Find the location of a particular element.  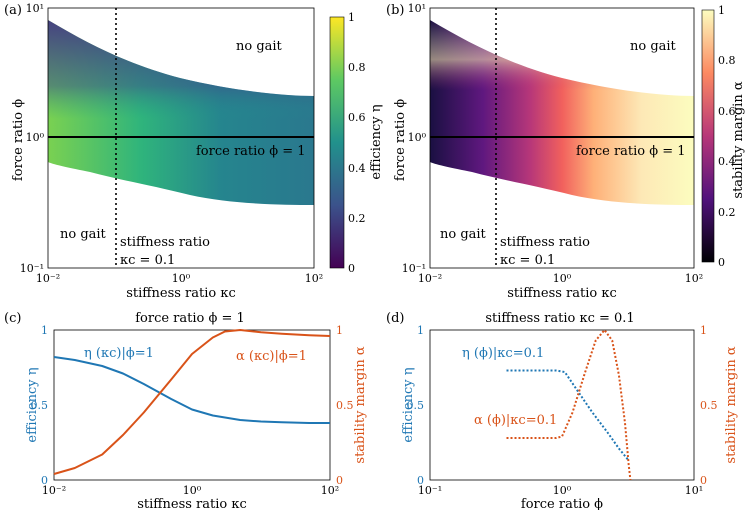

force-ratio-label-b: force ratio ϕ = 1 is located at coordinates (631, 151).